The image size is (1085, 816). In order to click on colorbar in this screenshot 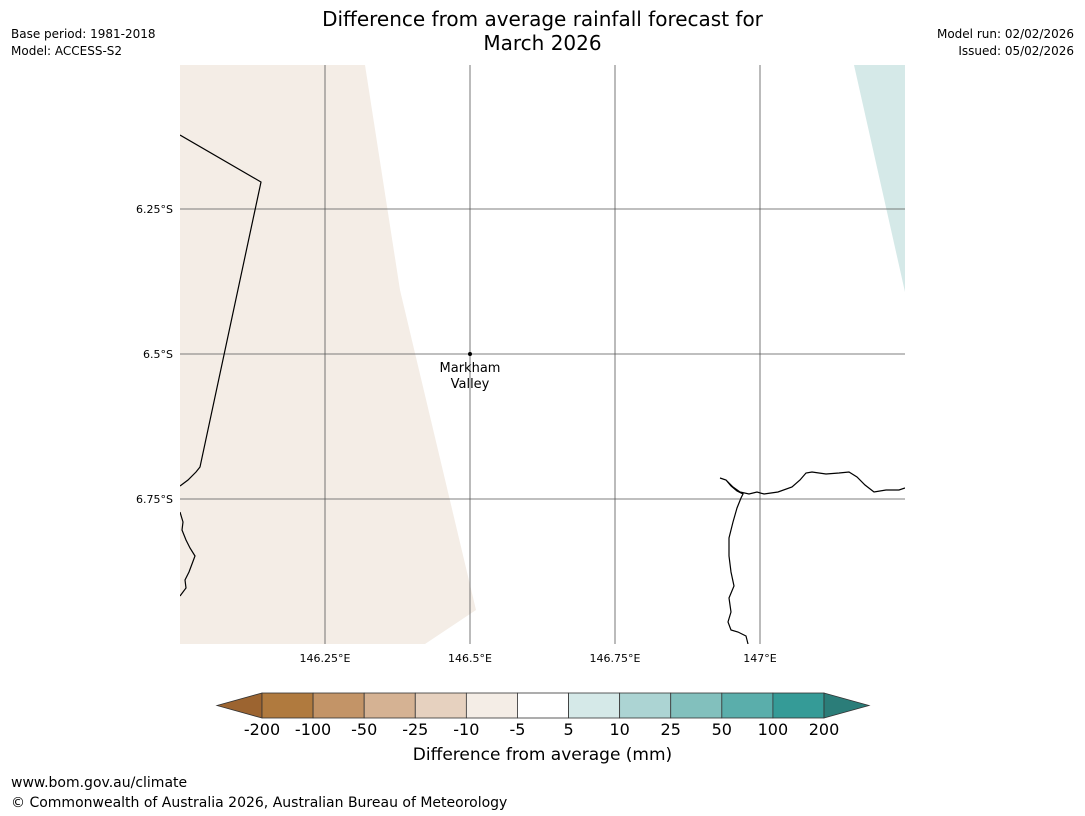, I will do `click(543, 705)`.